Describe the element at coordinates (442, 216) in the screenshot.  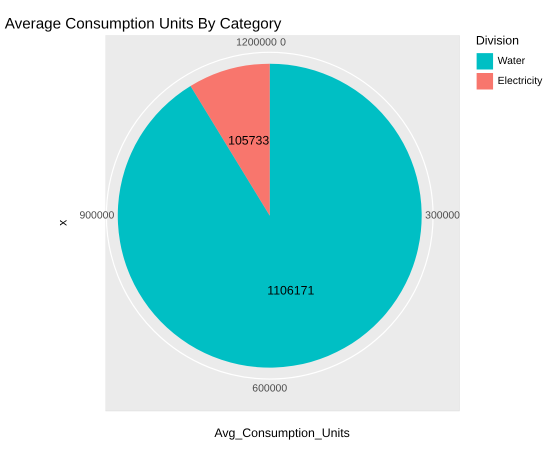
I see `text: 300000` at that location.